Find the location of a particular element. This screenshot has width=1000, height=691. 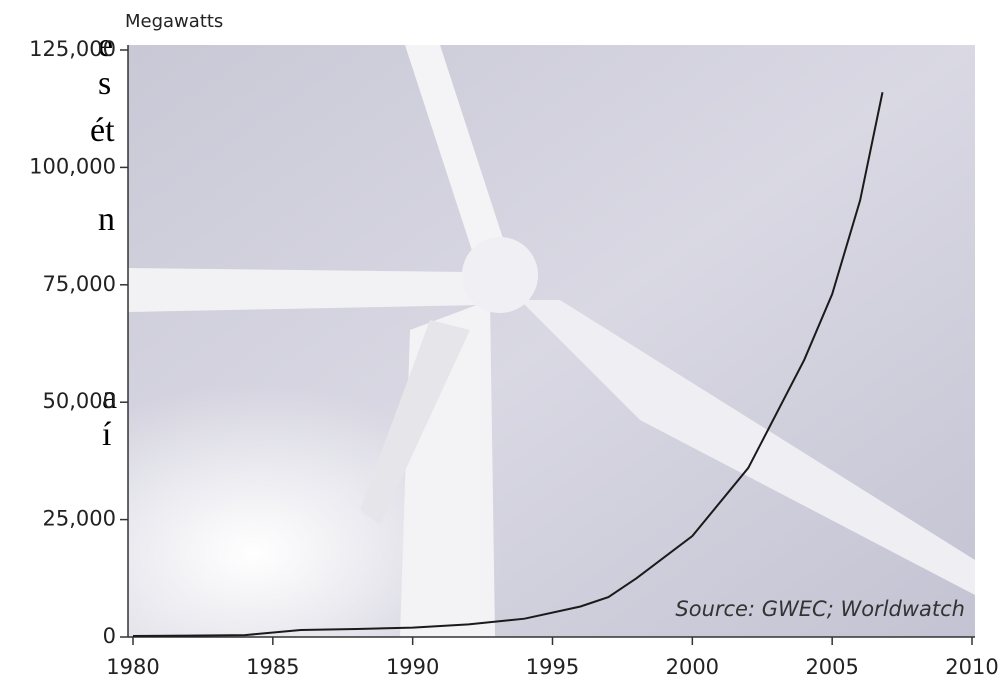

side-text: e is located at coordinates (105, 45).